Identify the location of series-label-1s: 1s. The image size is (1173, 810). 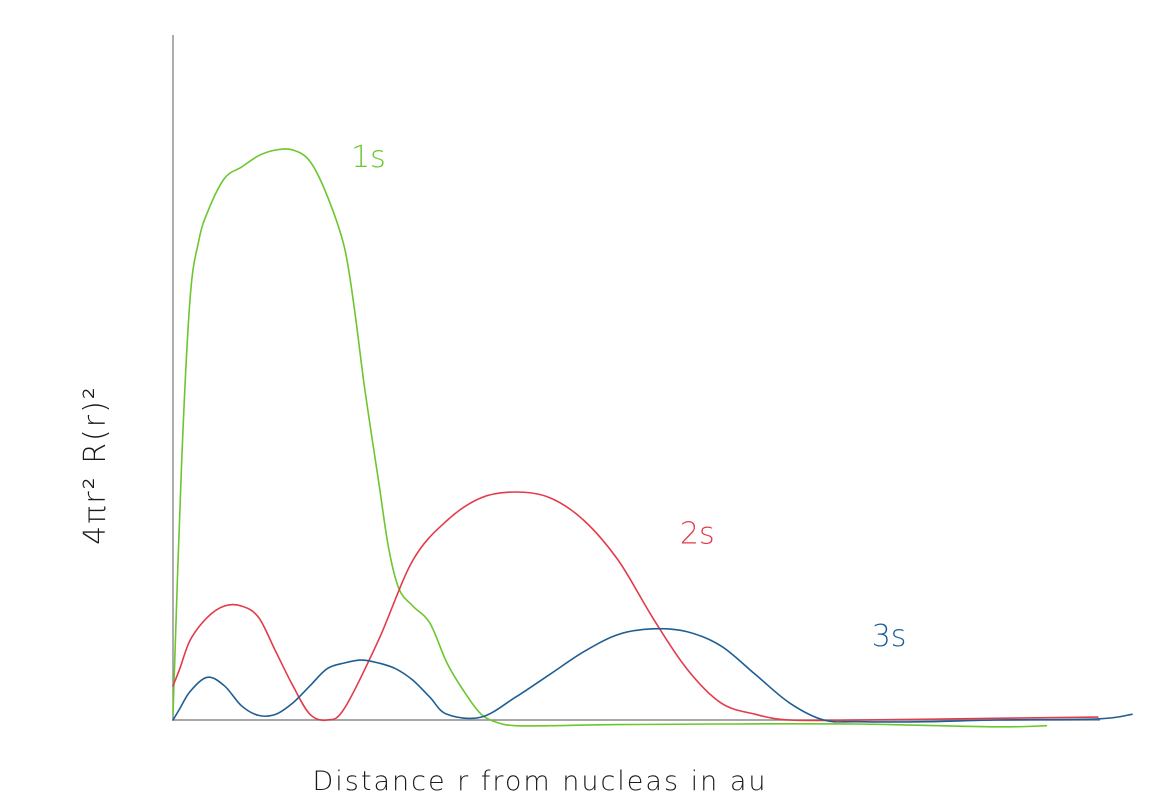
(368, 157).